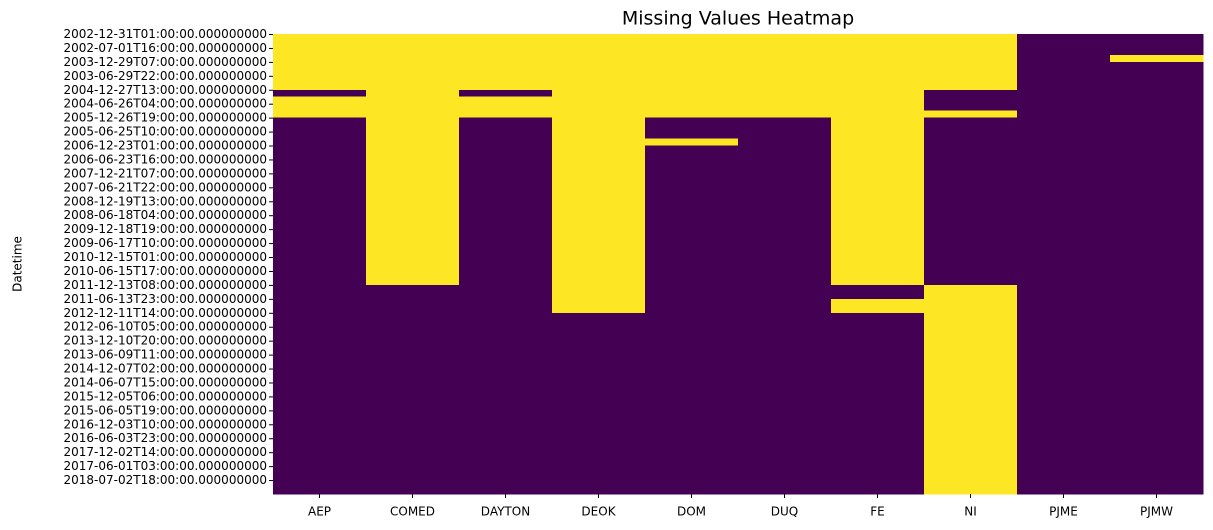  I want to click on x-tick-label: PJME, so click(1063, 512).